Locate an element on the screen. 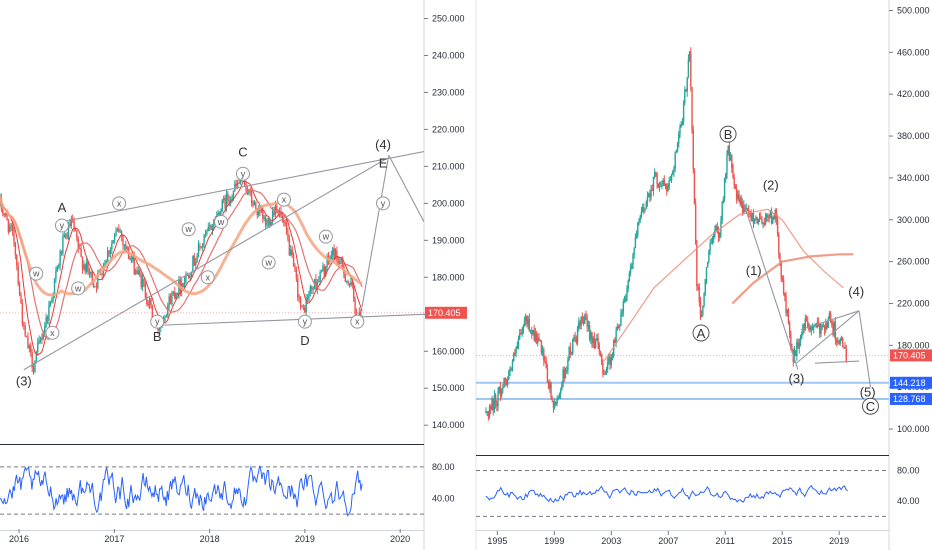  oscillator-line is located at coordinates (667, 494).